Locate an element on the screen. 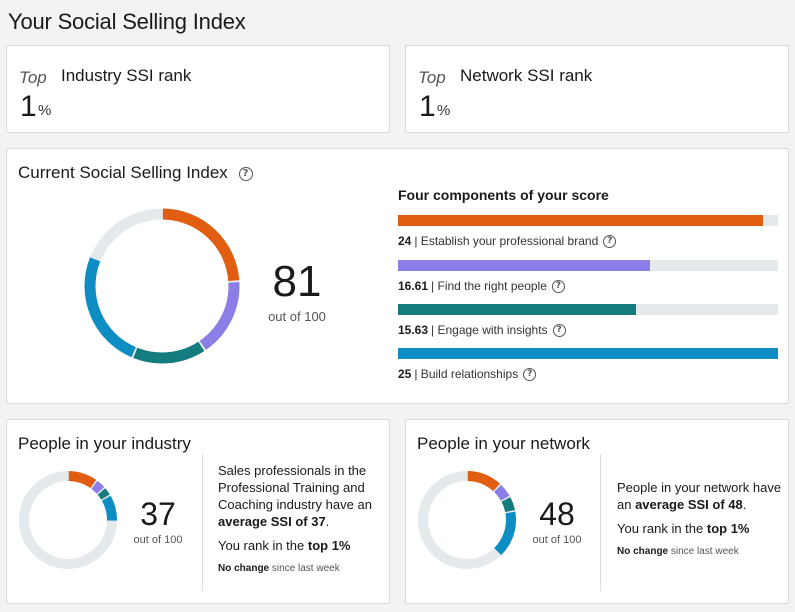  component-row: 25 | Build relationships? is located at coordinates (588, 365).